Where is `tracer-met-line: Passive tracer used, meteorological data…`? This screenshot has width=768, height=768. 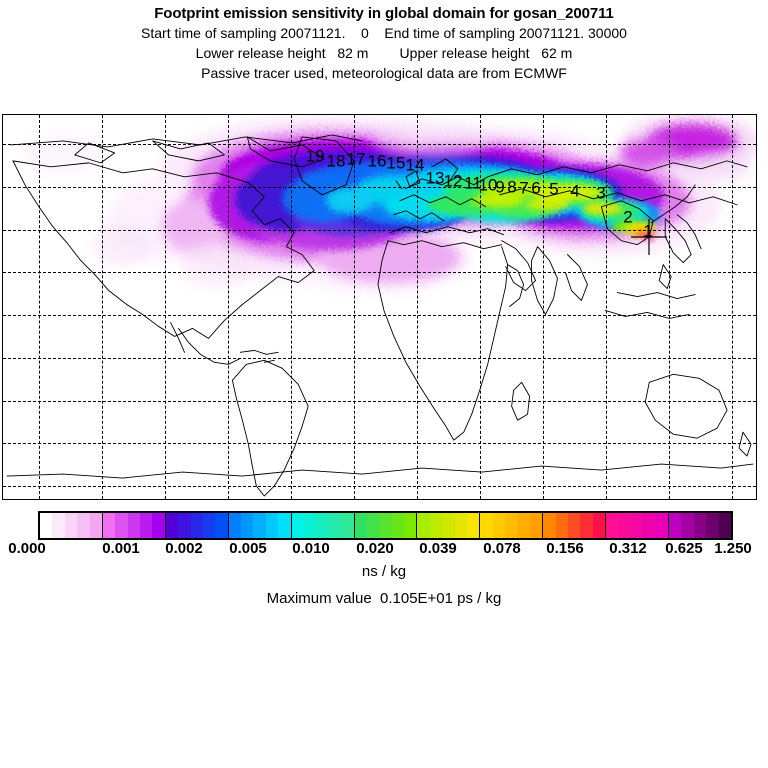
tracer-met-line: Passive tracer used, meteorological data… is located at coordinates (384, 73).